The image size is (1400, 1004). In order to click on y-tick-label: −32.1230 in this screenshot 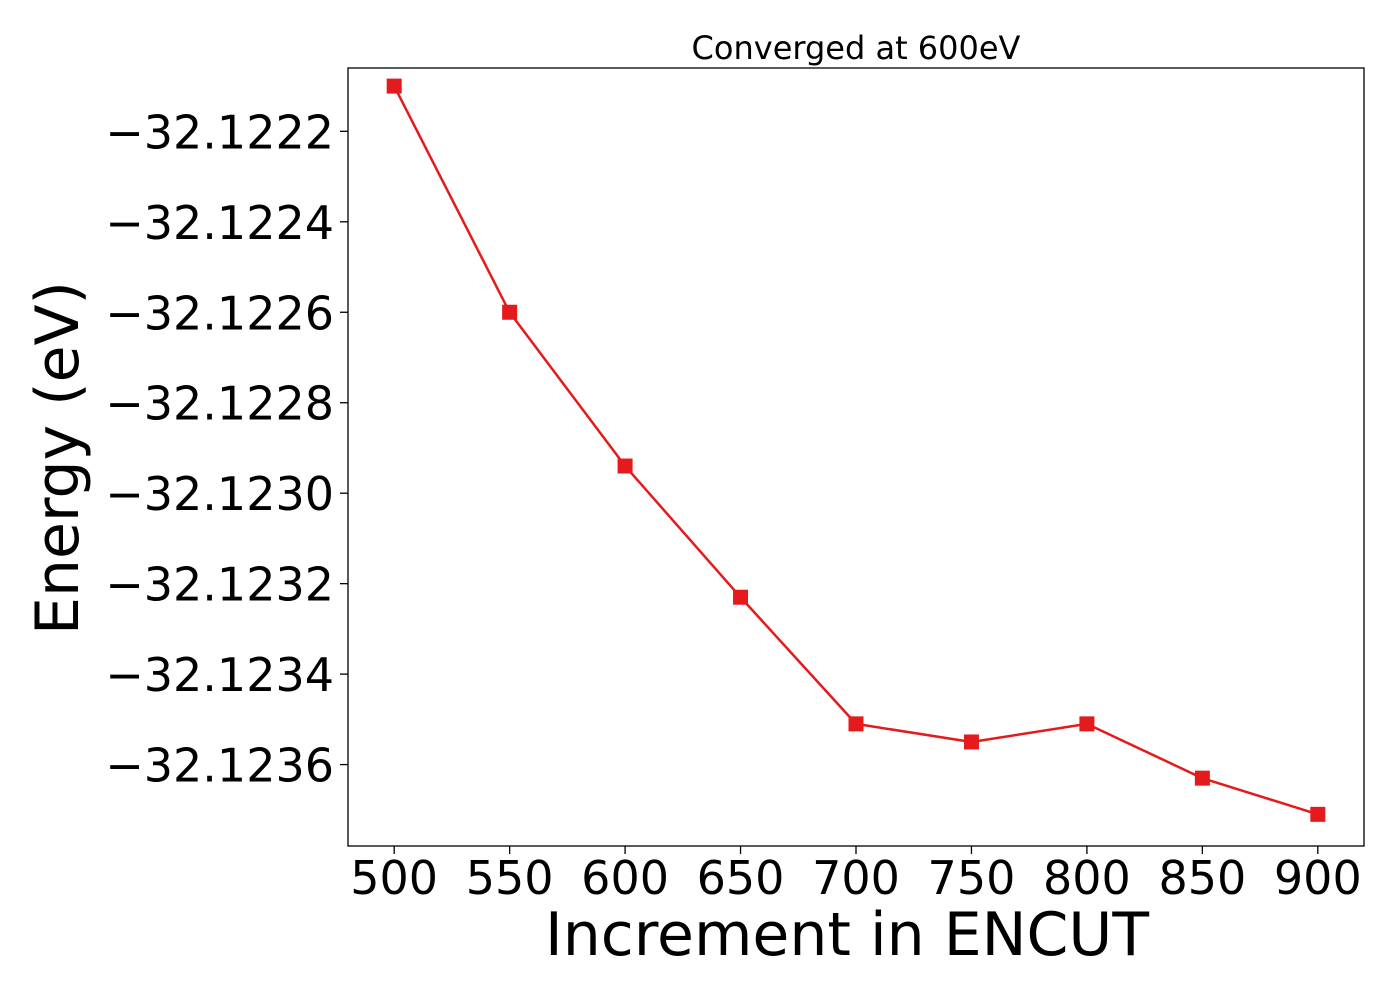, I will do `click(219, 494)`.